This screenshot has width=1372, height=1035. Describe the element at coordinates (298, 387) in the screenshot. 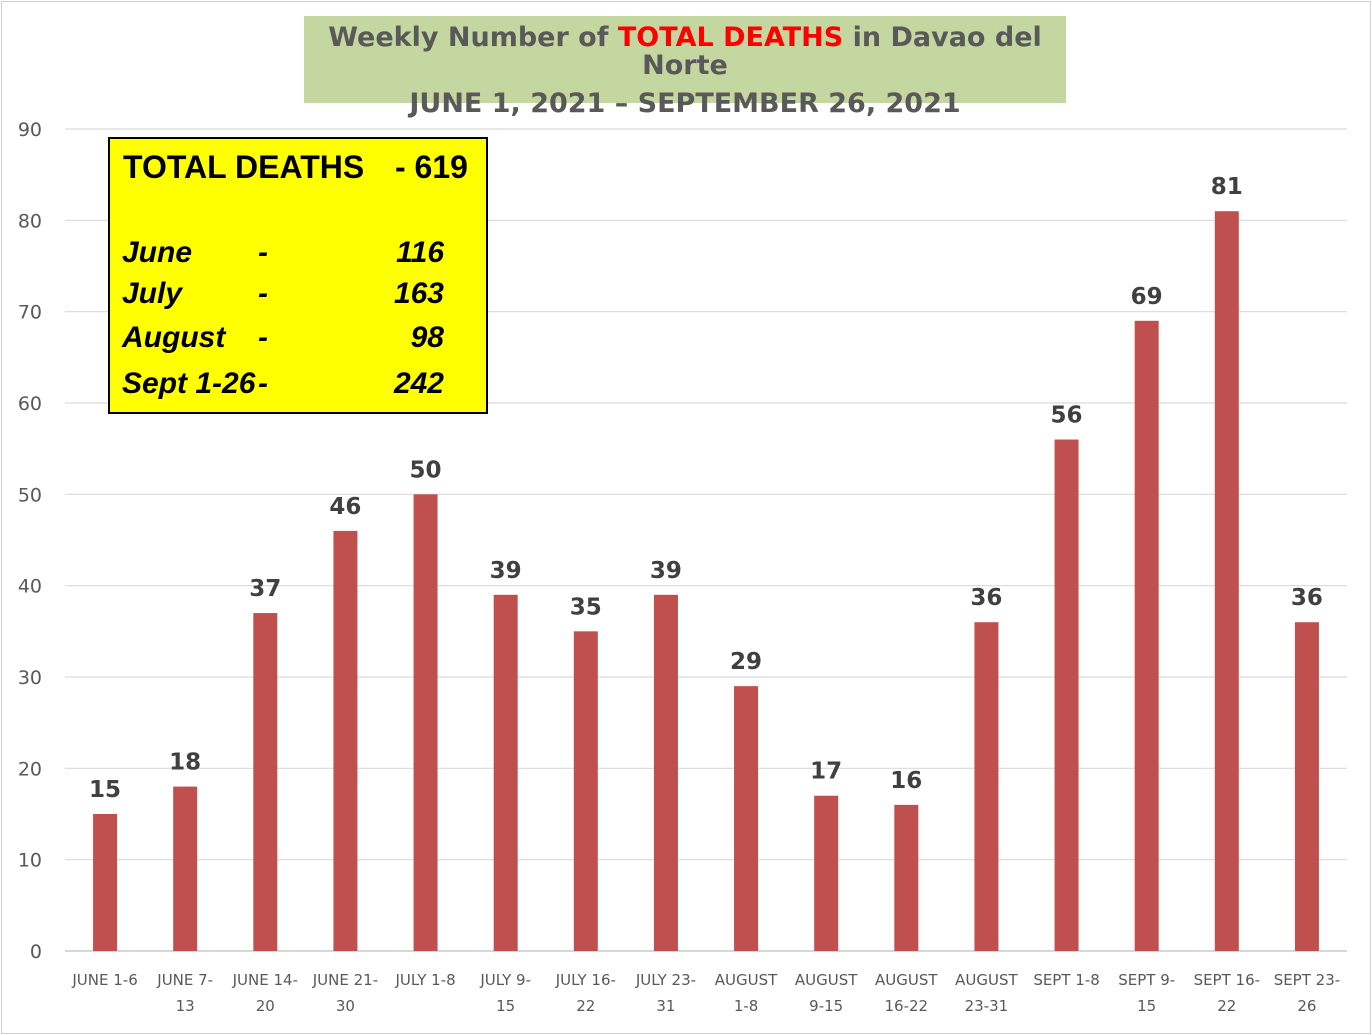

I see `summary-row: Sept 1-26 - 242` at that location.